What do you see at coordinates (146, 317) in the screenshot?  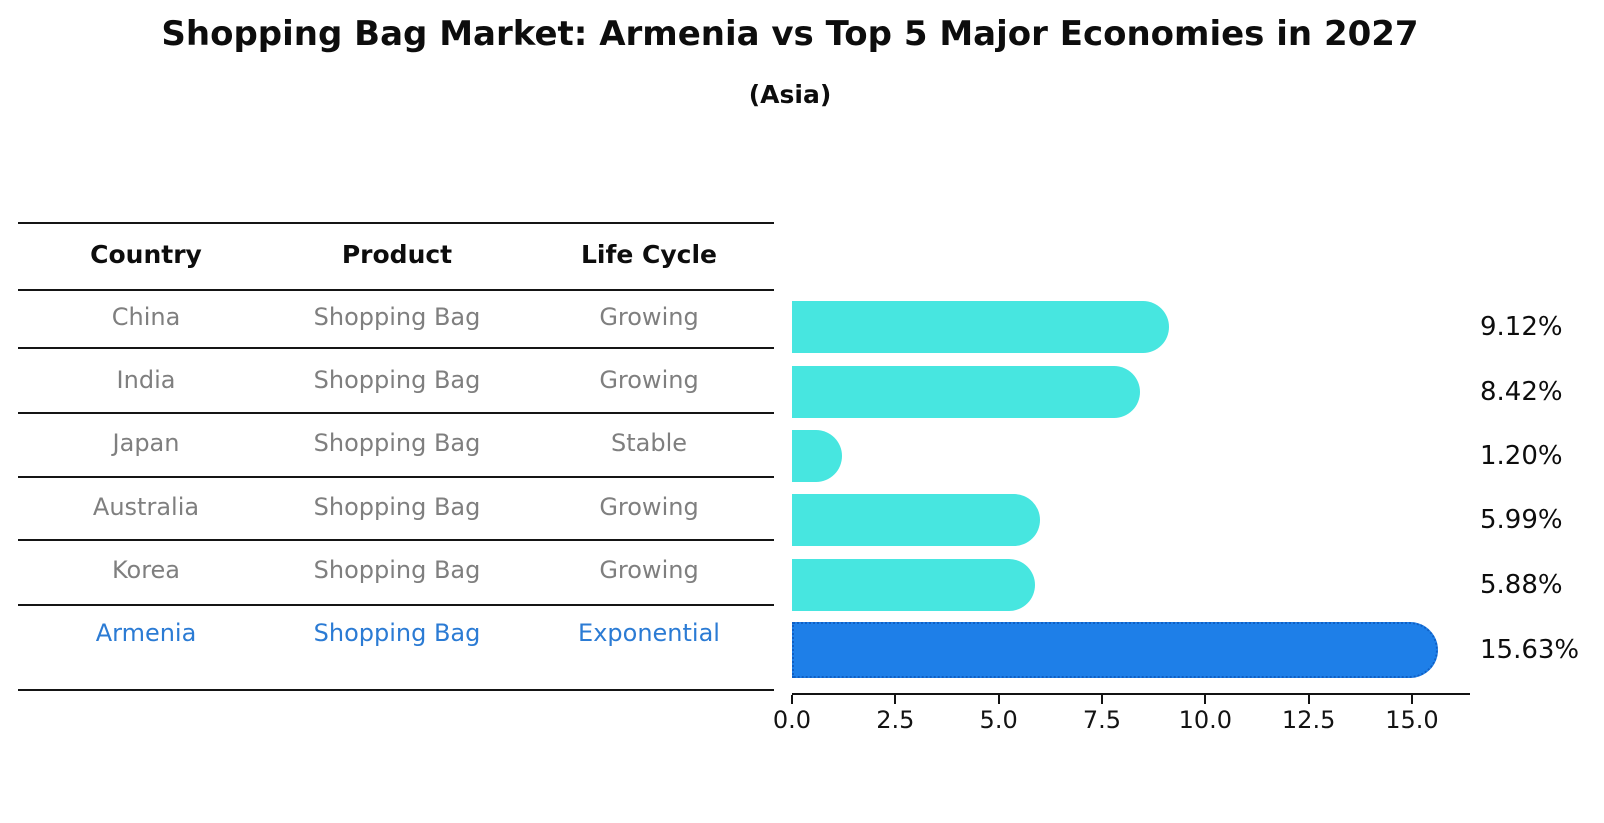 I see `table-cell-country: China` at bounding box center [146, 317].